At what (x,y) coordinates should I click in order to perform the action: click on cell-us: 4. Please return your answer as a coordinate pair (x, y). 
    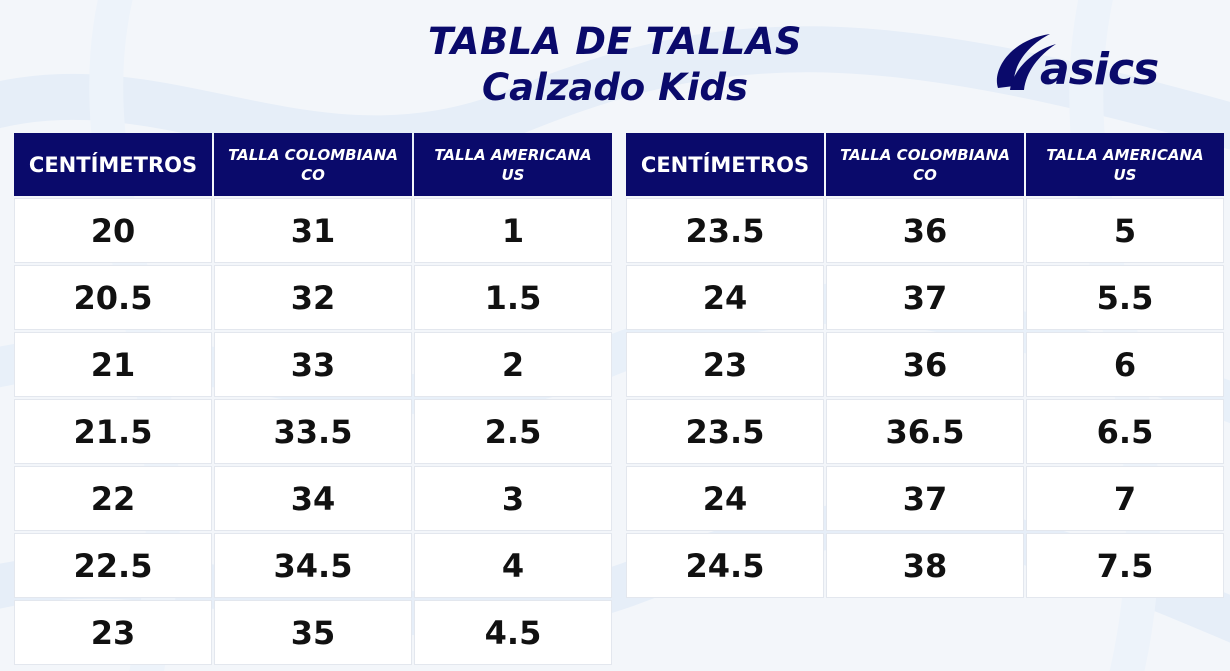
    Looking at the image, I should click on (513, 565).